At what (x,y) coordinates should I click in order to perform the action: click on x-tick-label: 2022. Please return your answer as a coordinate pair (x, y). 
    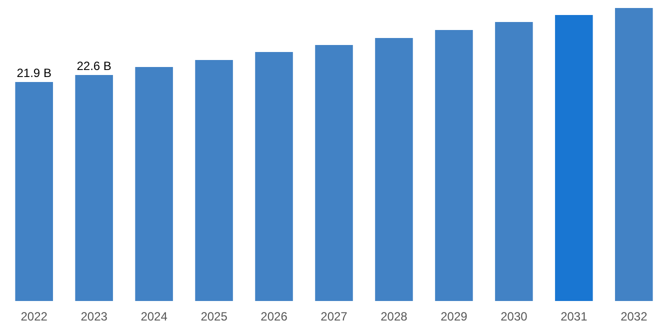
    Looking at the image, I should click on (34, 317).